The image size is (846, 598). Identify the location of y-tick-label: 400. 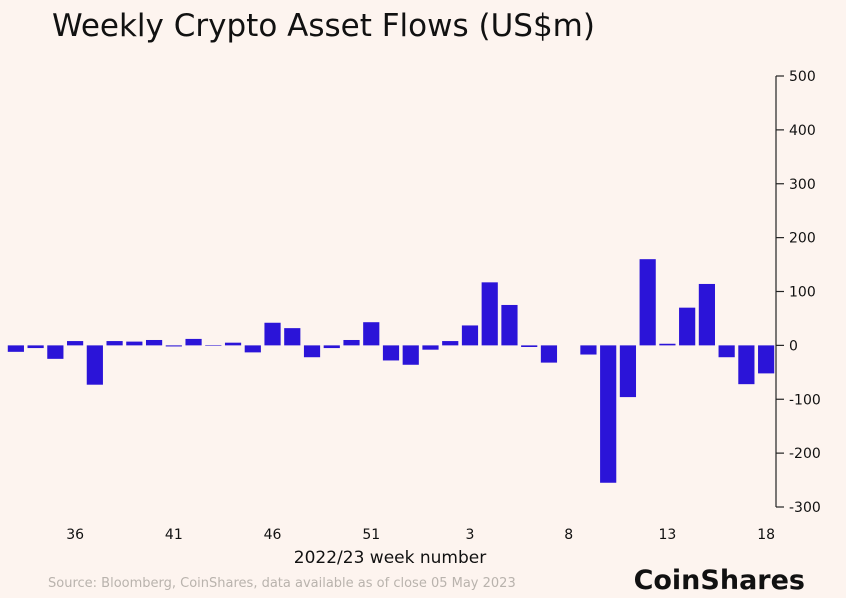
(802, 131).